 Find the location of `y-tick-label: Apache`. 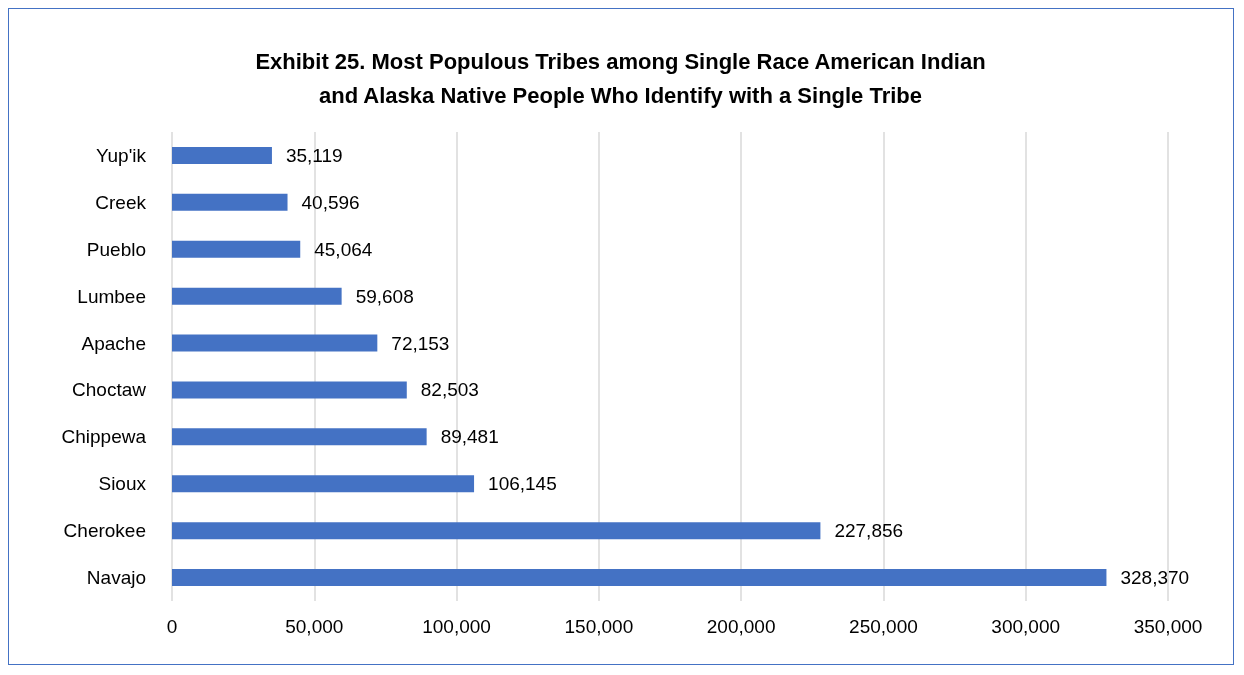

y-tick-label: Apache is located at coordinates (113, 343).